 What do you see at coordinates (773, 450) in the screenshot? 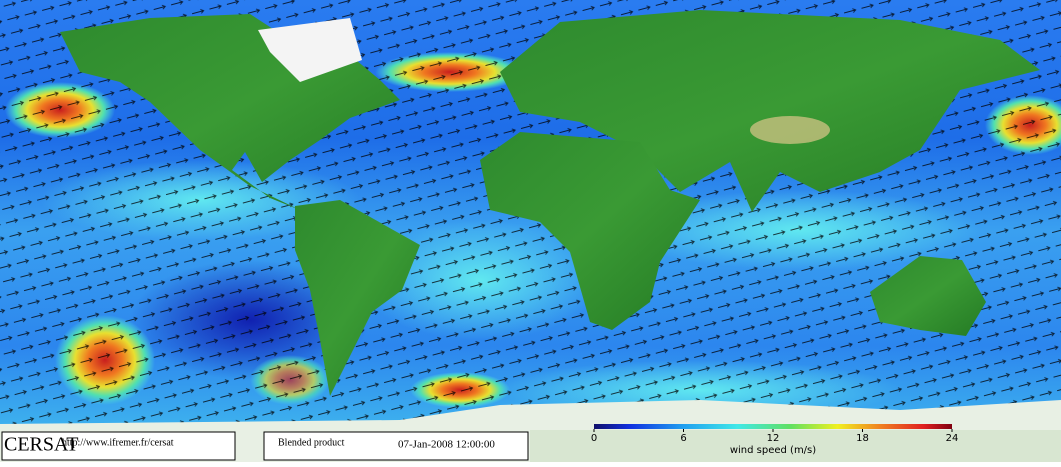
I see `colorbar-label: wind speed (m/s)` at bounding box center [773, 450].